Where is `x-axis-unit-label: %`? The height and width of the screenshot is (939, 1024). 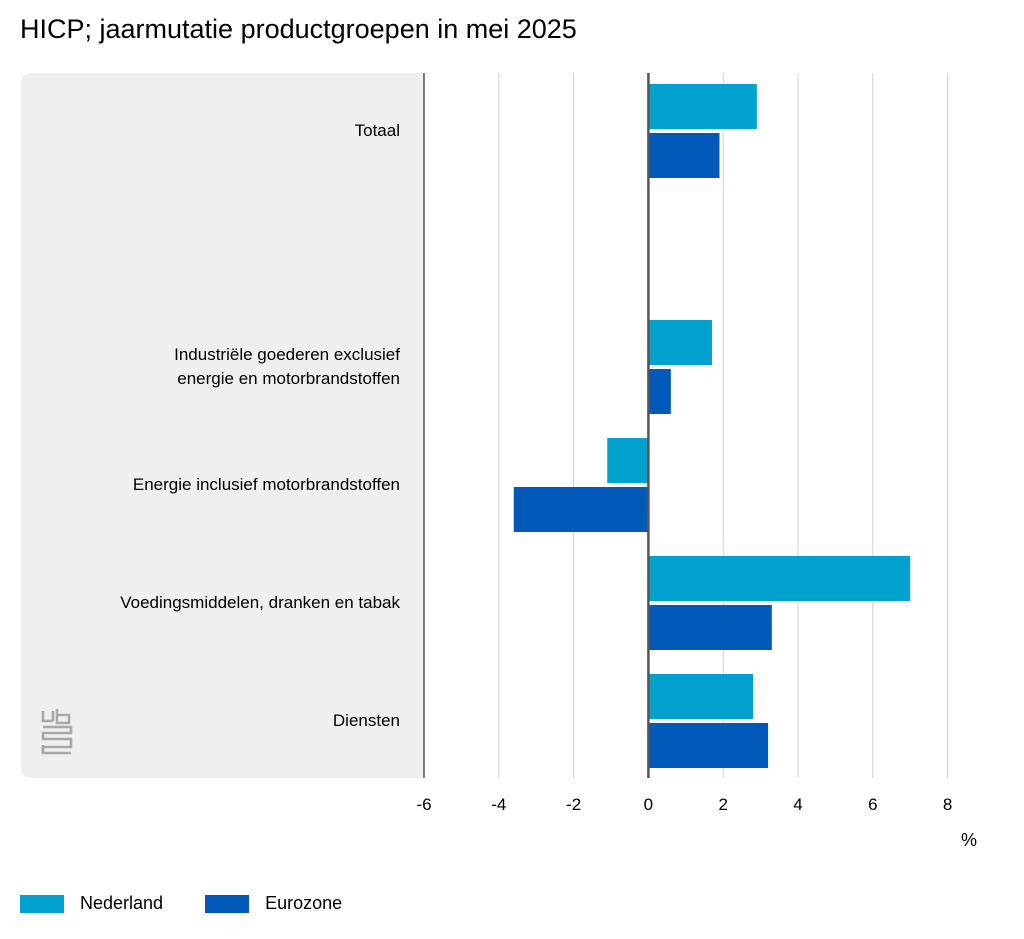
x-axis-unit-label: % is located at coordinates (969, 840).